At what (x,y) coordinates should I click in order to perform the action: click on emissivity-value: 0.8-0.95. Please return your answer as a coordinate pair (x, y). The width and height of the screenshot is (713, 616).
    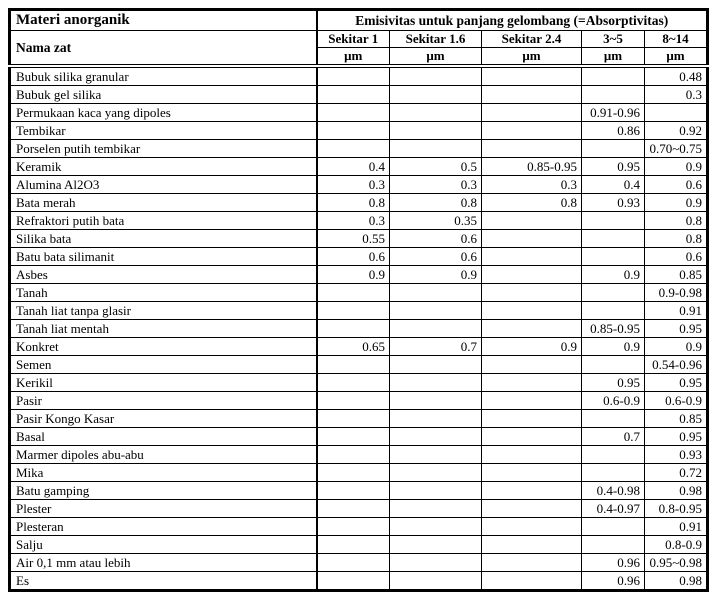
    Looking at the image, I should click on (676, 508).